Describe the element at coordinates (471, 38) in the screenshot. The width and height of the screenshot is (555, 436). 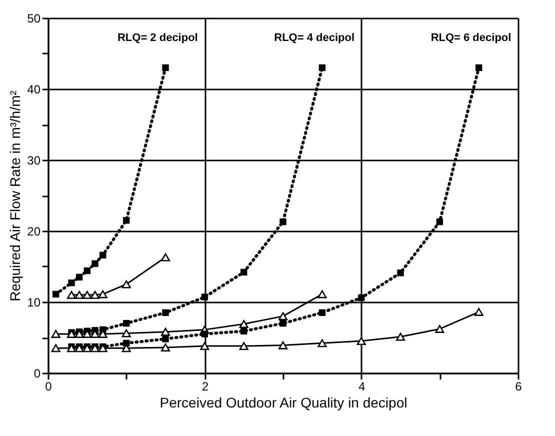
I see `annotation: RLQ= 6 decipol` at that location.